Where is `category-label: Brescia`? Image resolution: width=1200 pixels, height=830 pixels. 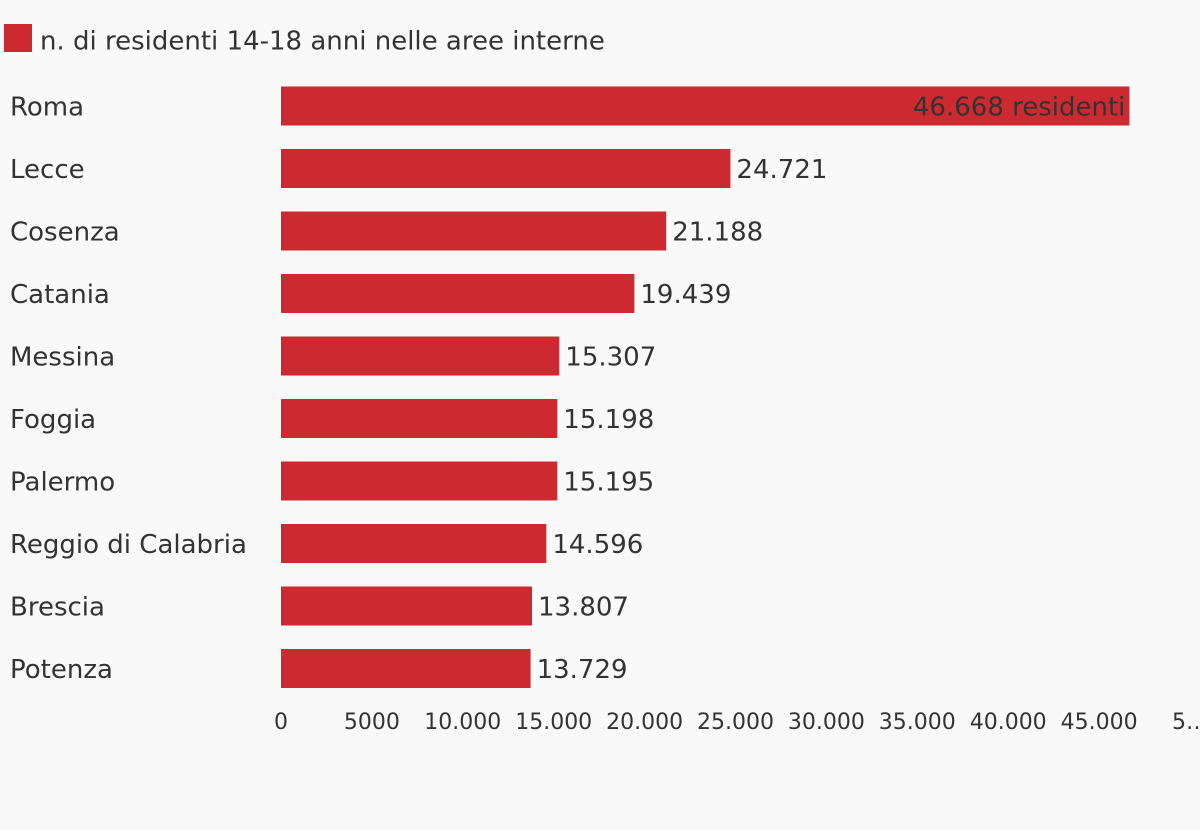 category-label: Brescia is located at coordinates (57, 608).